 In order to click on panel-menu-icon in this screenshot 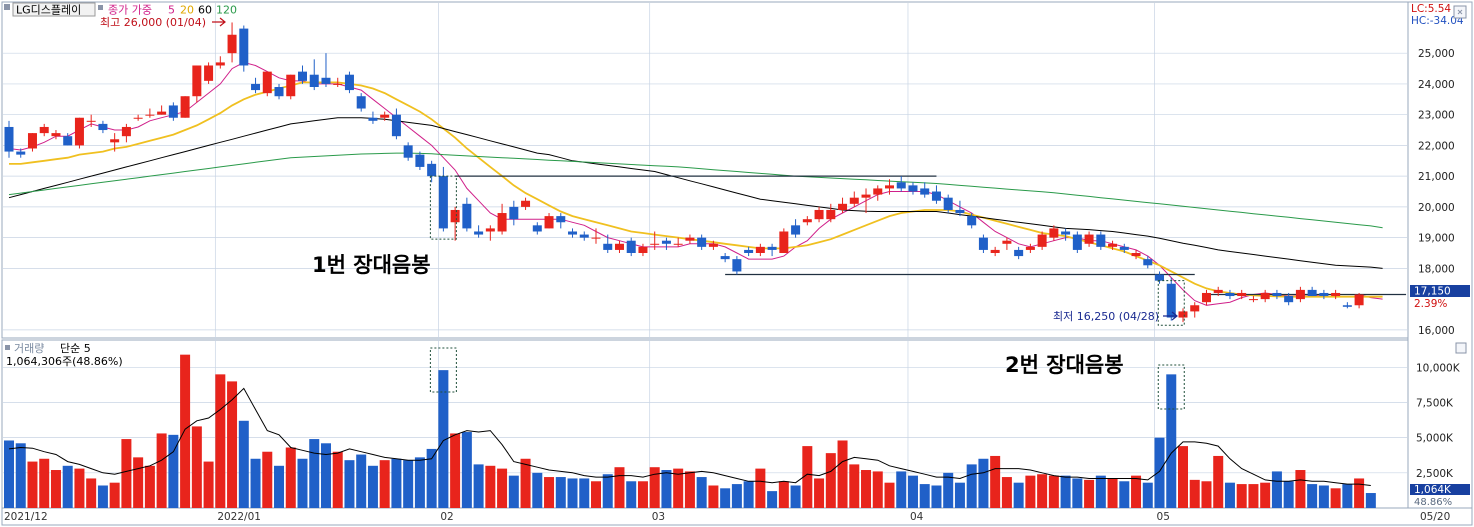, I will do `click(7, 7)`.